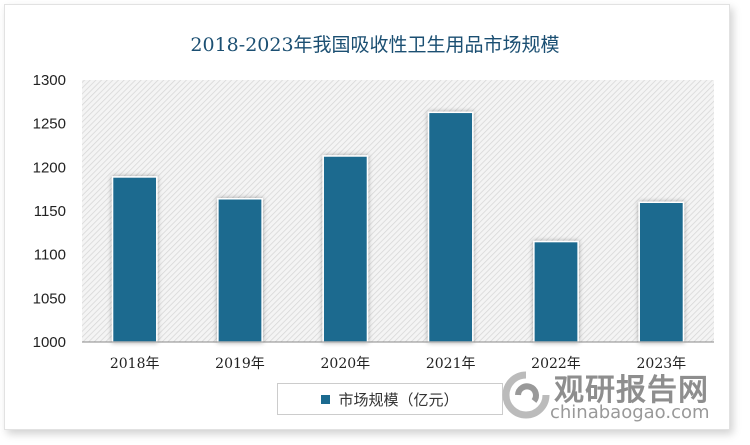 This screenshot has height=445, width=750. What do you see at coordinates (661, 272) in the screenshot?
I see `bar-2023年` at bounding box center [661, 272].